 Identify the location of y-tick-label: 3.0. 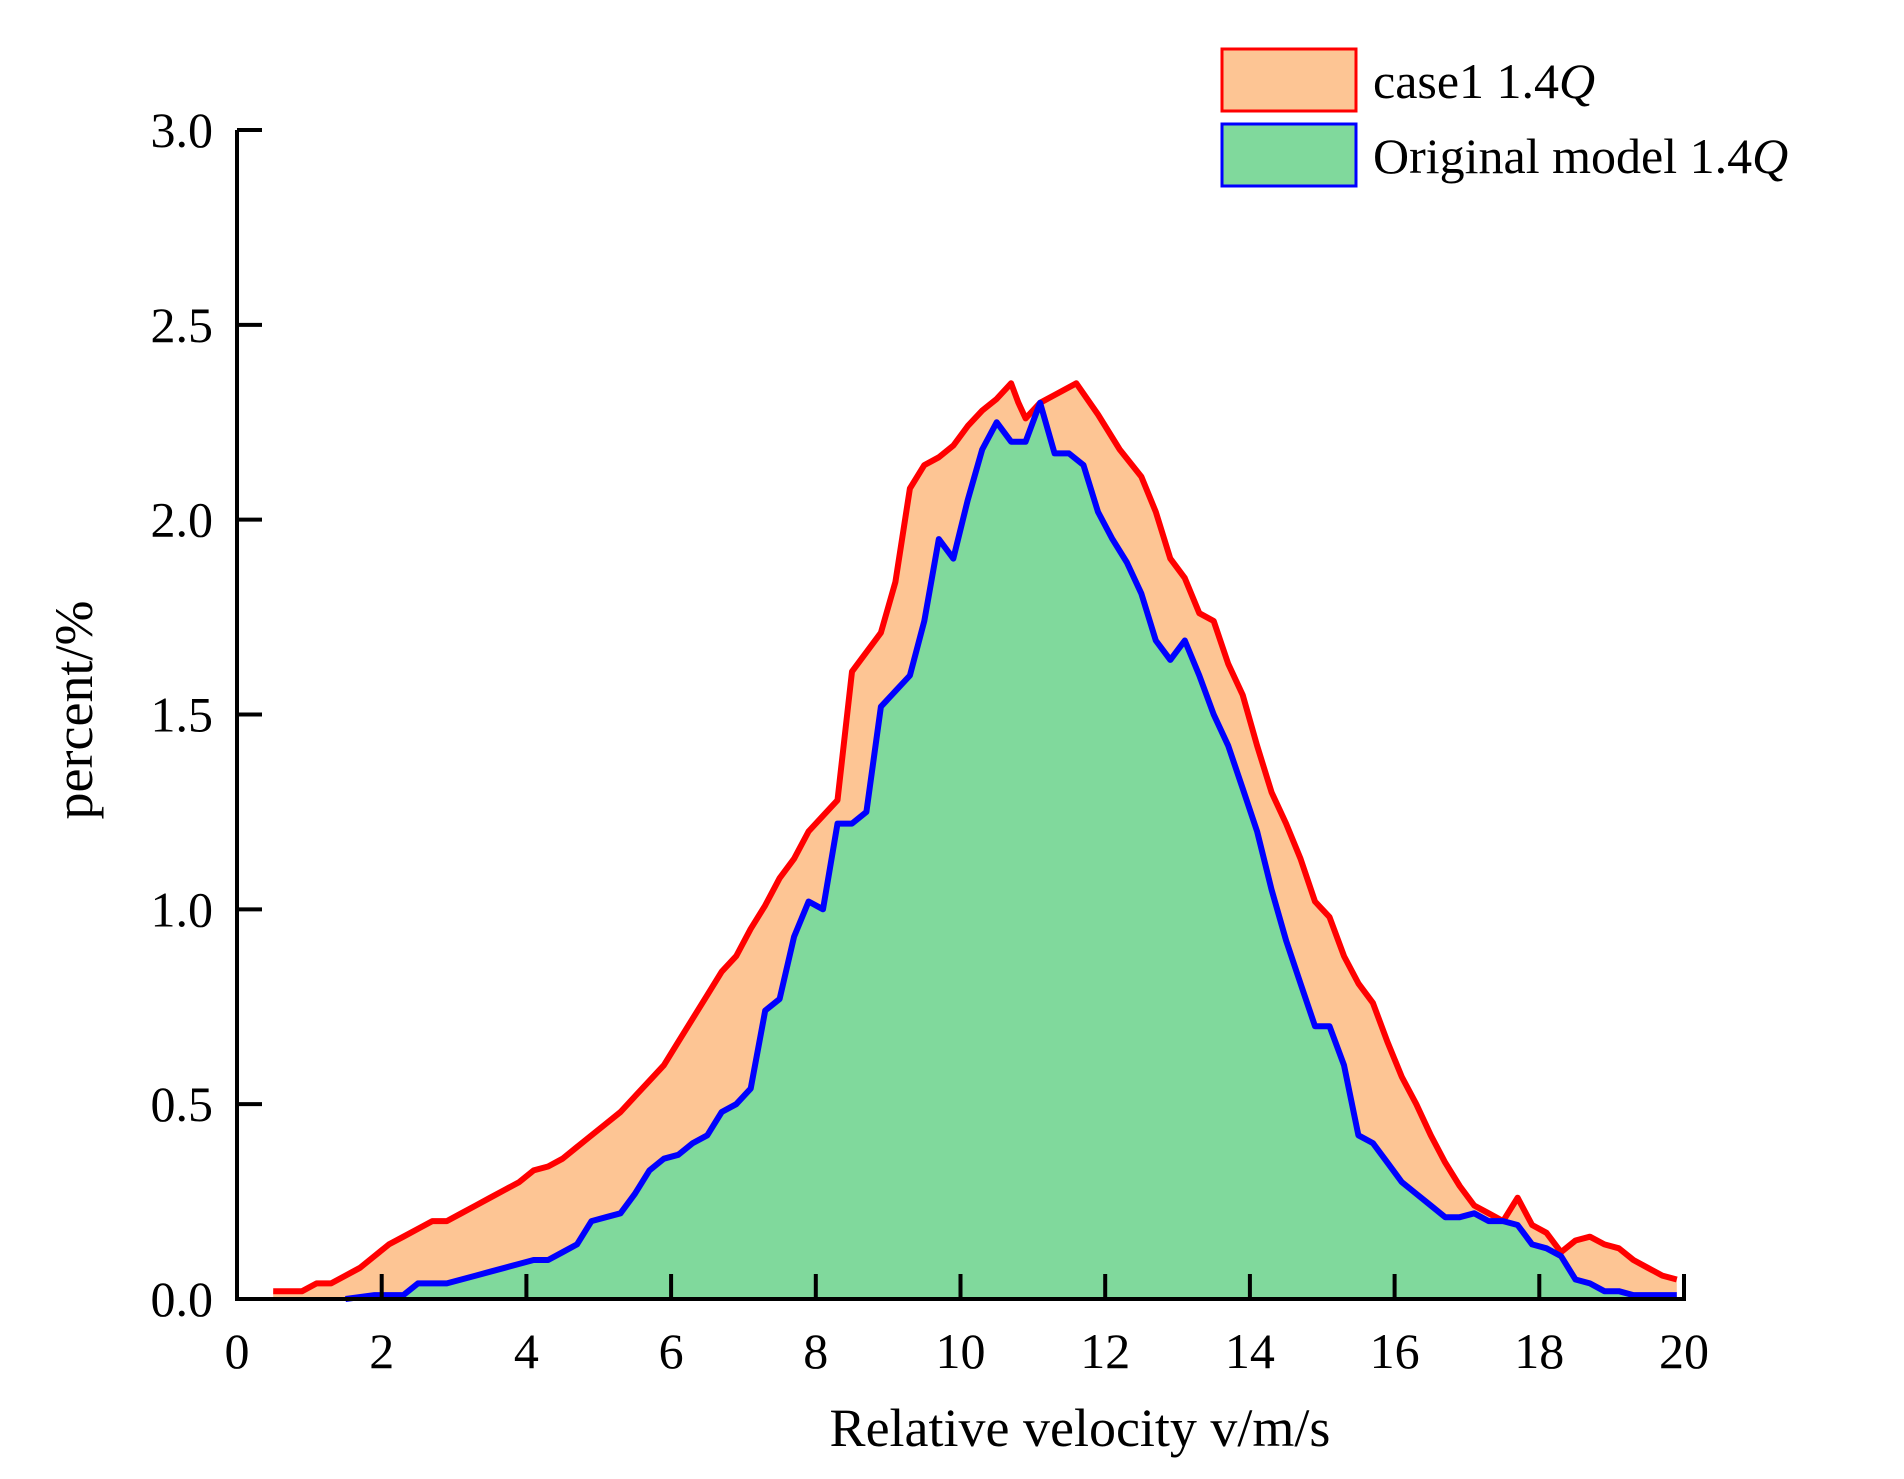
(182, 130).